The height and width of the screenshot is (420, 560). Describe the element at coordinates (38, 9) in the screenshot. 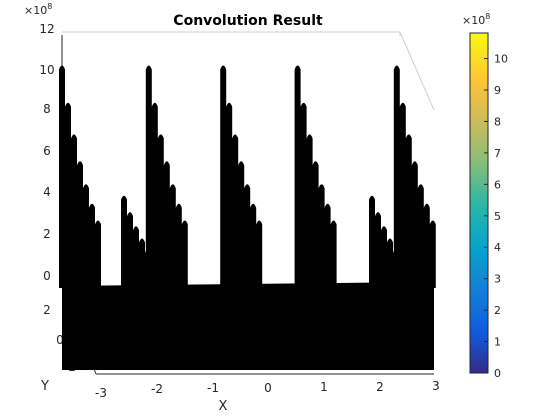

I see `z-exponent-label: ×10⁸` at that location.